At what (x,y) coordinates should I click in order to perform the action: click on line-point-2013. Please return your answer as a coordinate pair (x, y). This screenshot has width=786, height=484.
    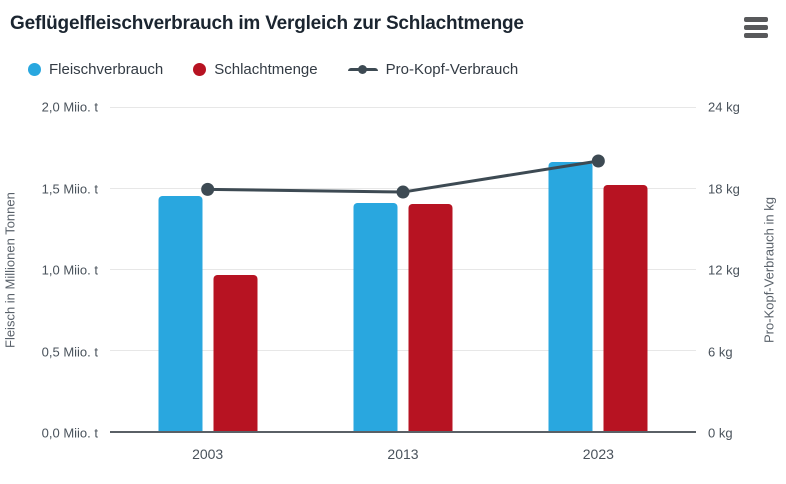
    Looking at the image, I should click on (403, 192).